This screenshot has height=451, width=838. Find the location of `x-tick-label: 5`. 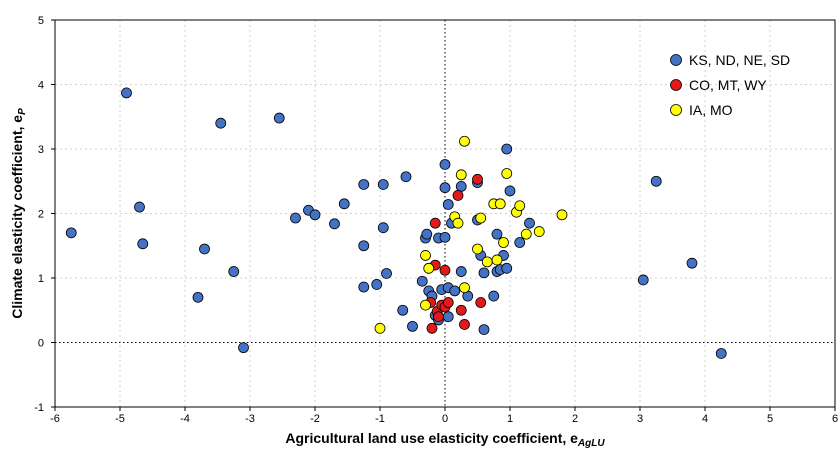

x-tick-label: 5 is located at coordinates (770, 419).